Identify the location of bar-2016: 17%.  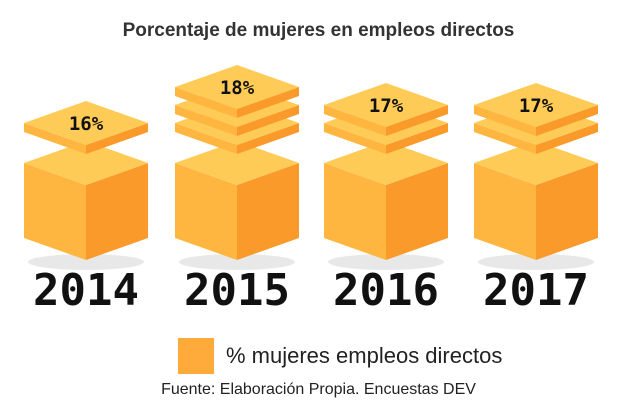
(386, 176).